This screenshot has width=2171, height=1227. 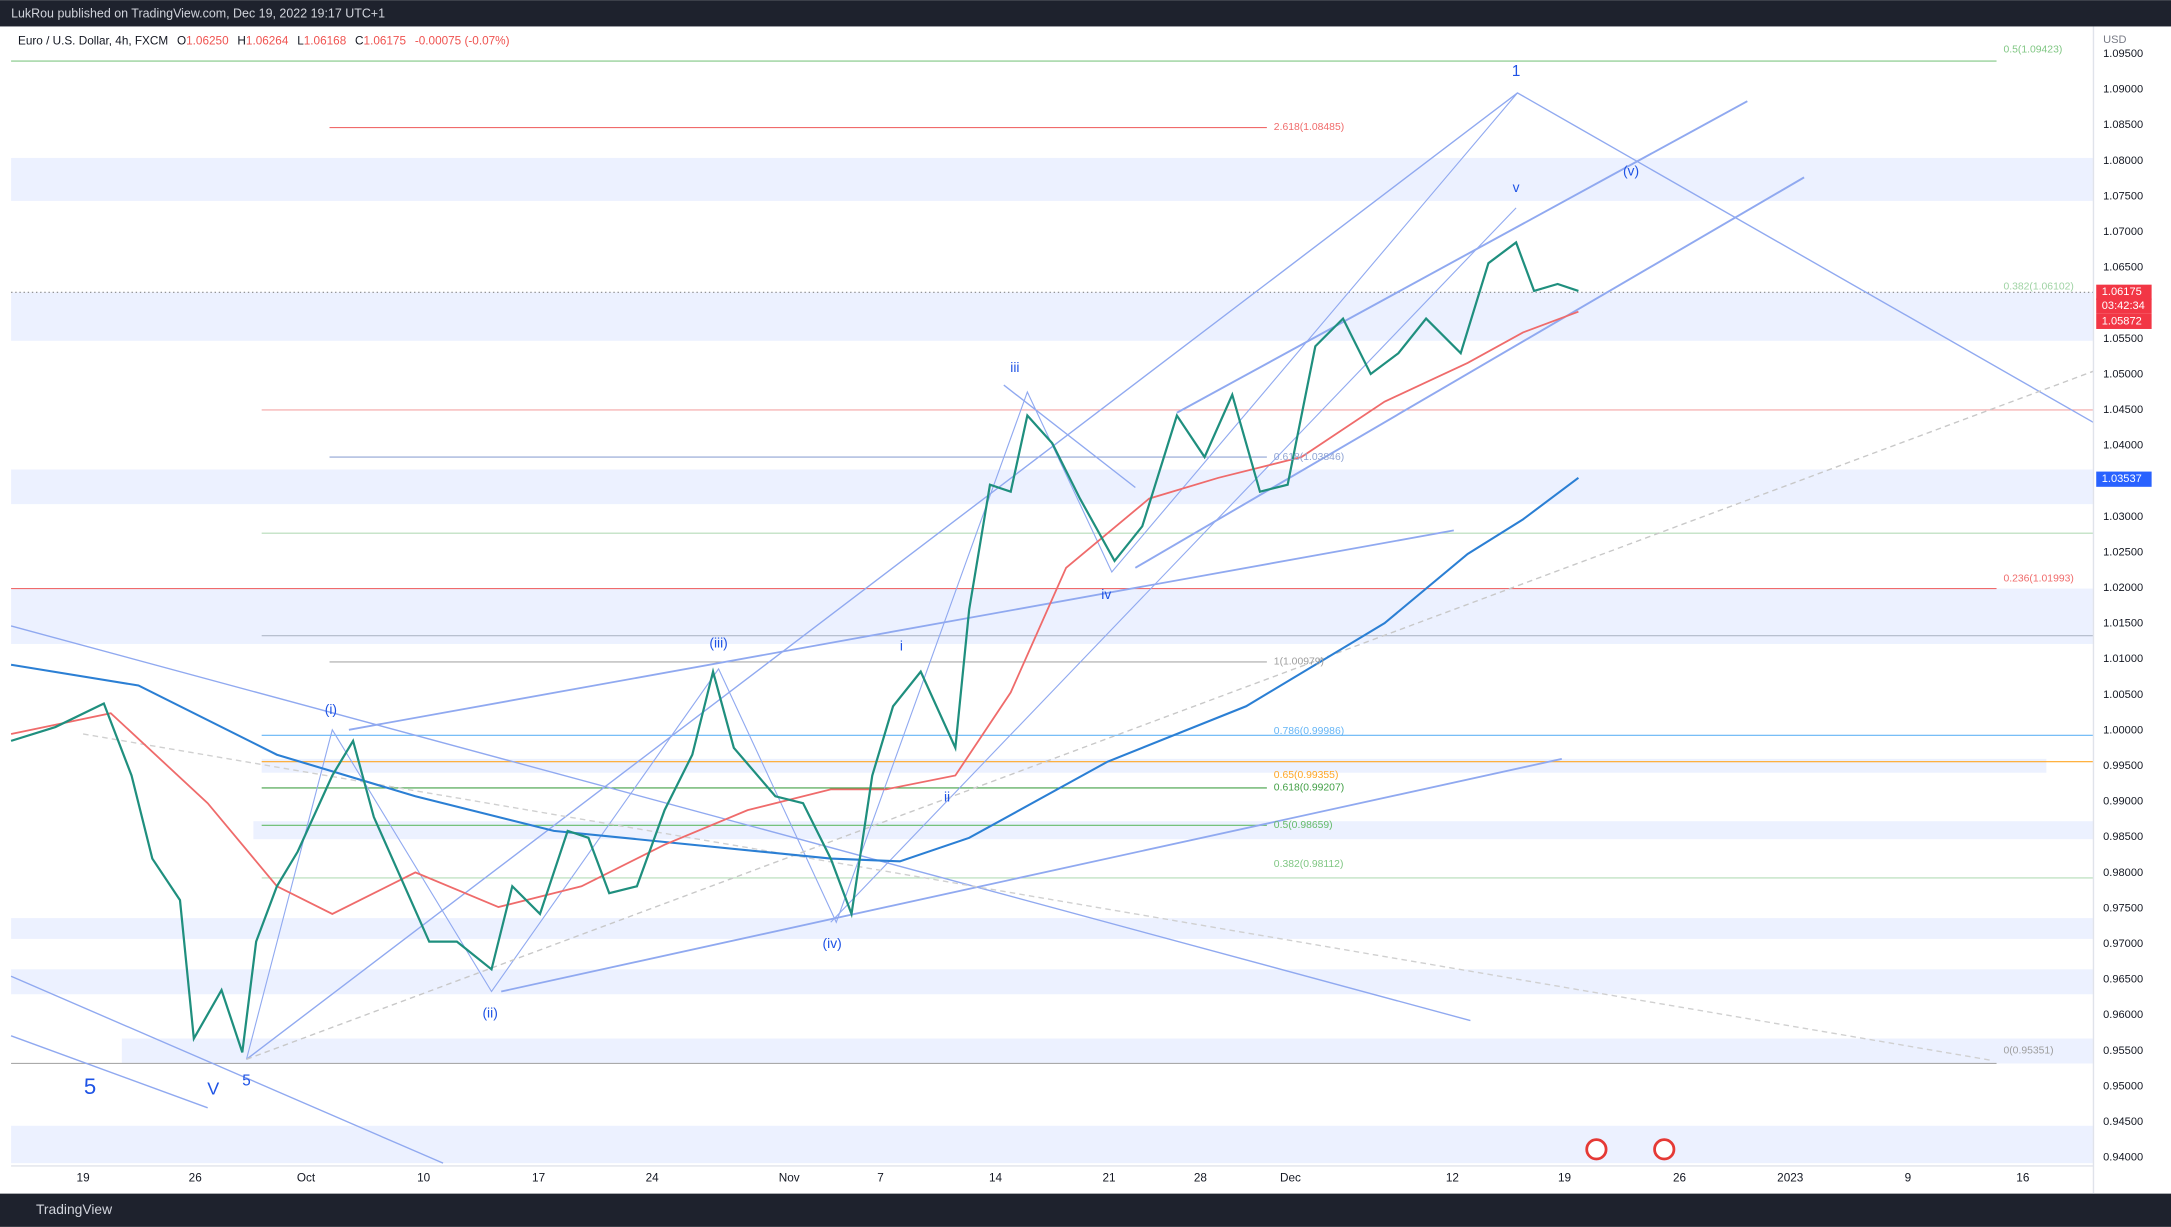 What do you see at coordinates (1014, 367) in the screenshot?
I see `wave-label: iii` at bounding box center [1014, 367].